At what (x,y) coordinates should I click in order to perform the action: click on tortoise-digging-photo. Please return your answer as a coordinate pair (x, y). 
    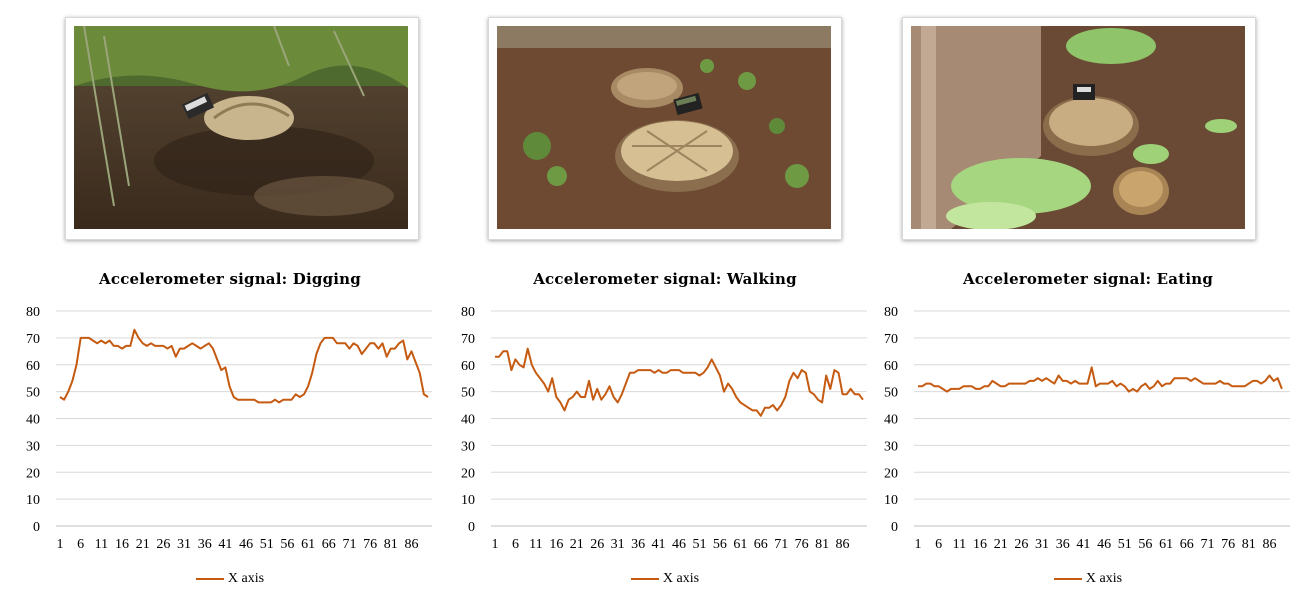
    Looking at the image, I should click on (241, 127).